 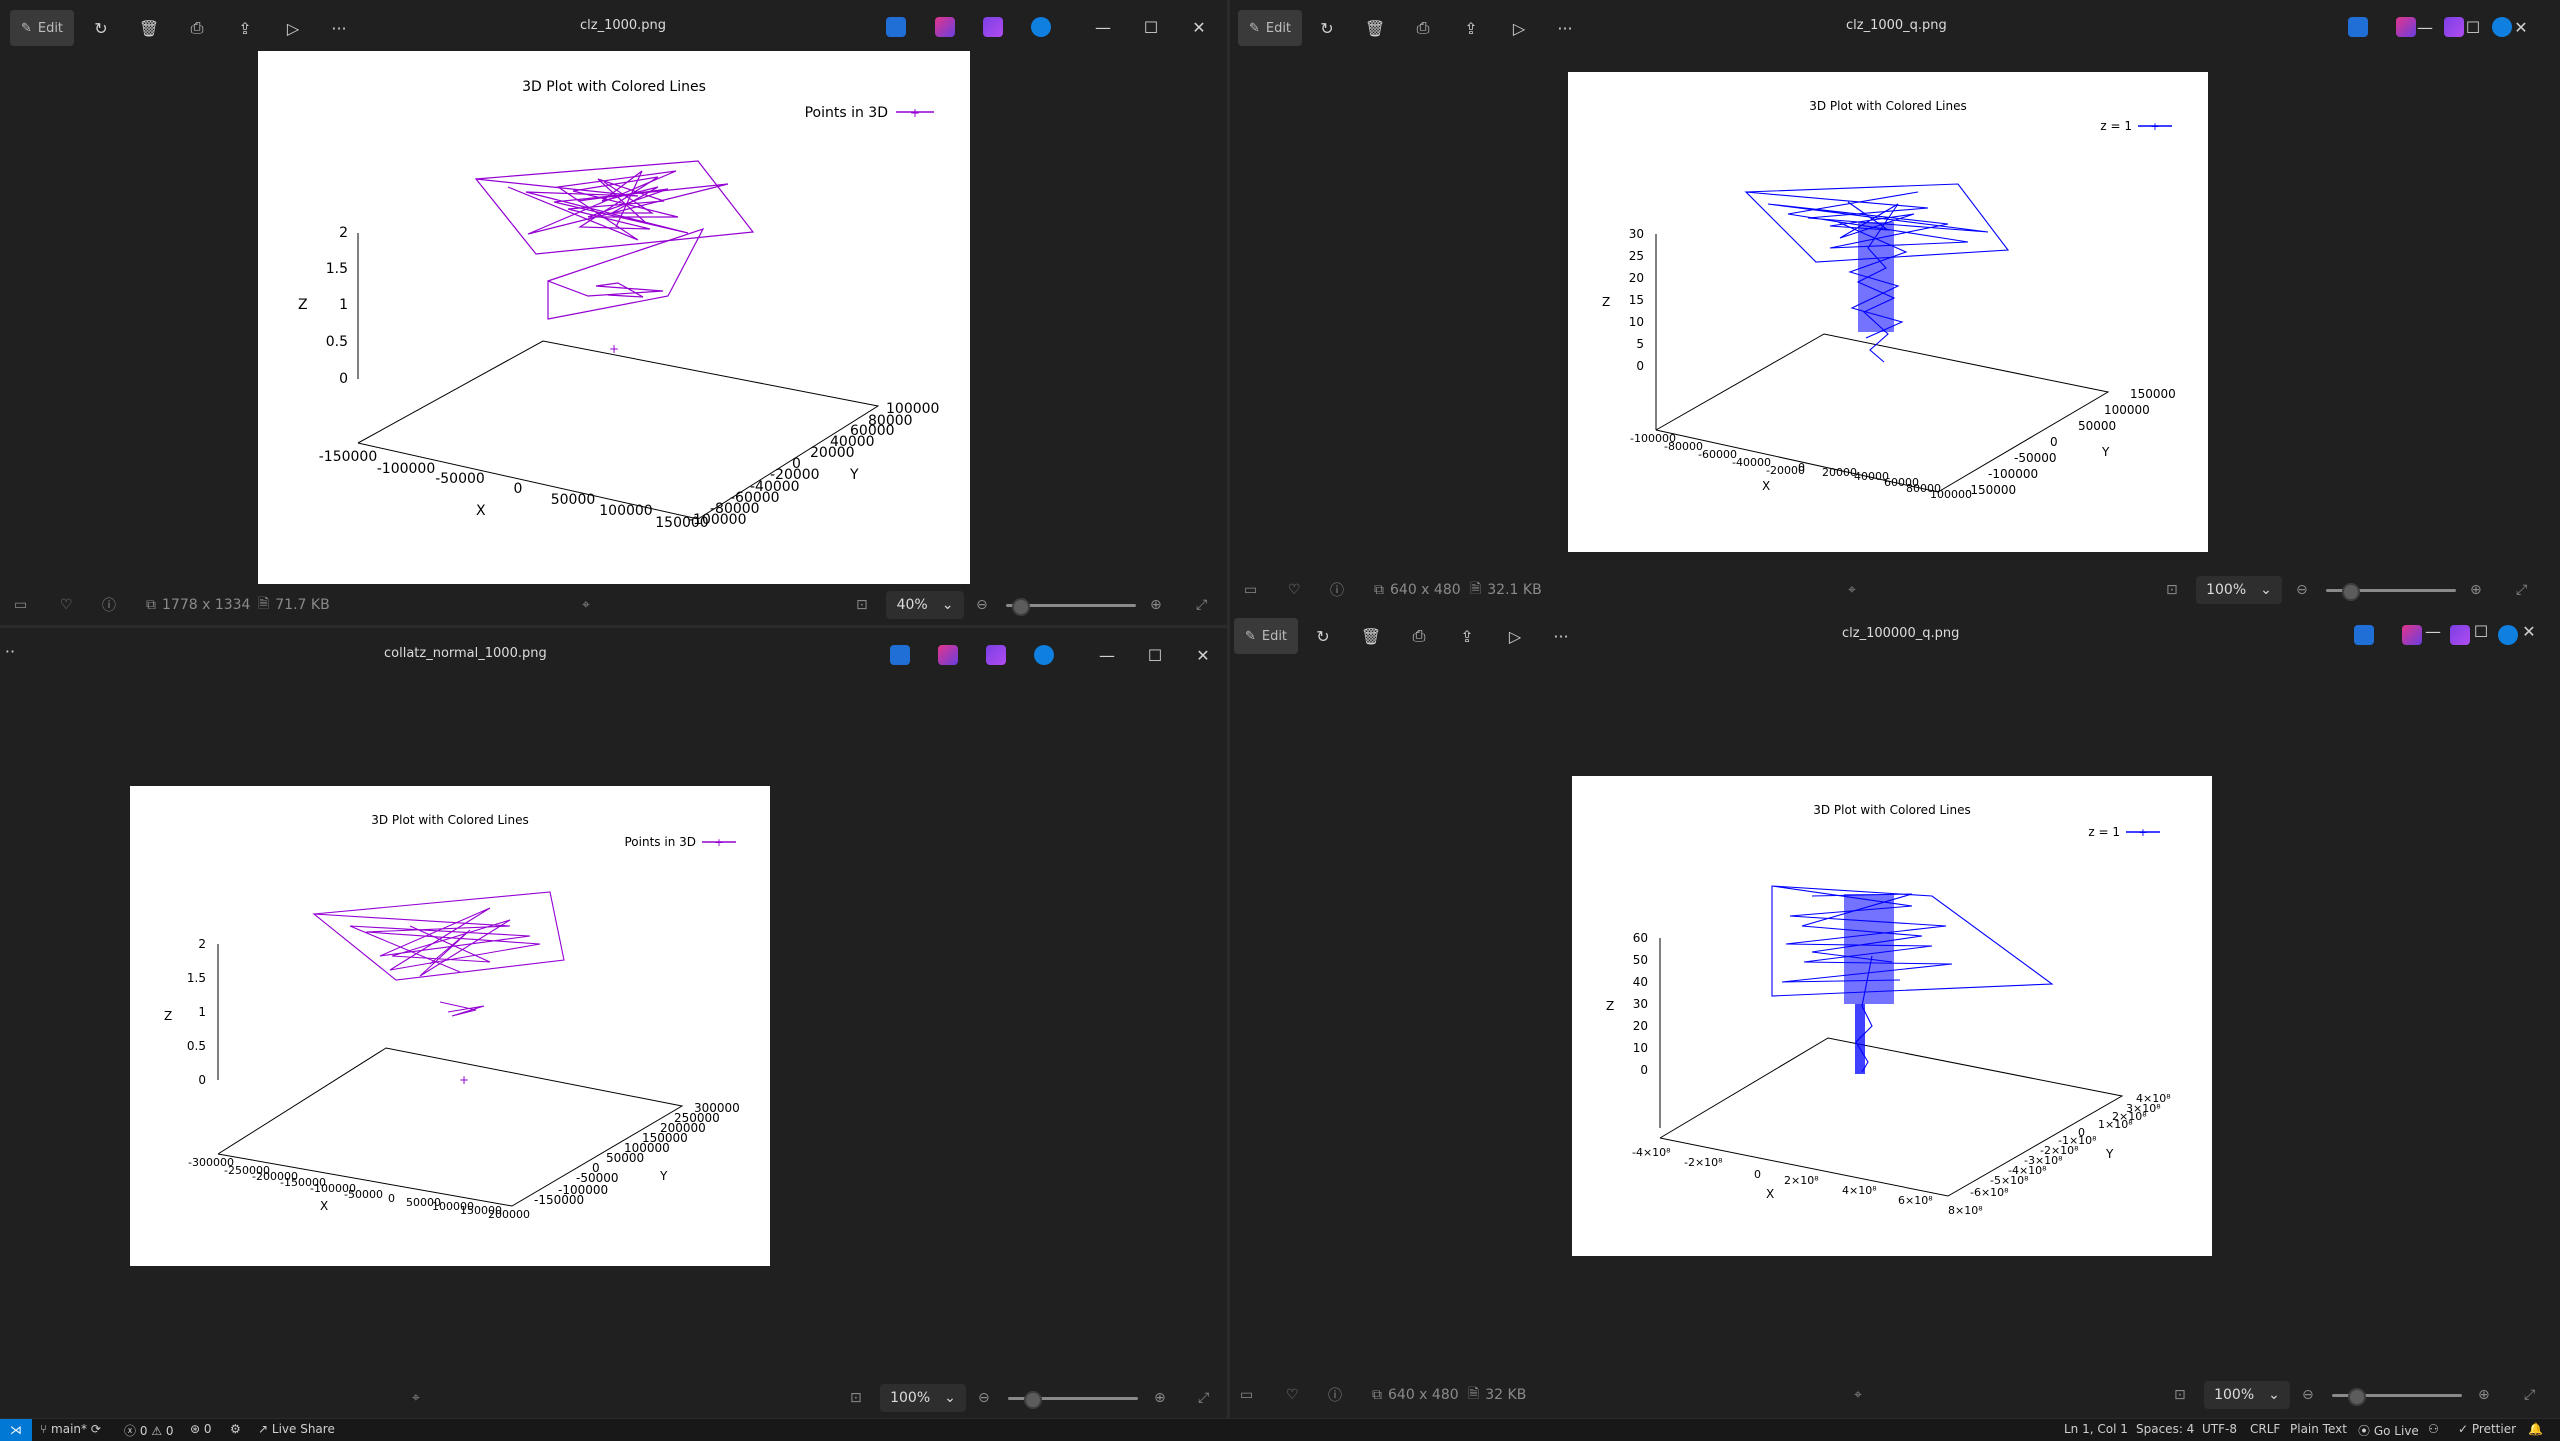 What do you see at coordinates (925, 605) in the screenshot?
I see `zoom-dropdown: 40% ⌄` at bounding box center [925, 605].